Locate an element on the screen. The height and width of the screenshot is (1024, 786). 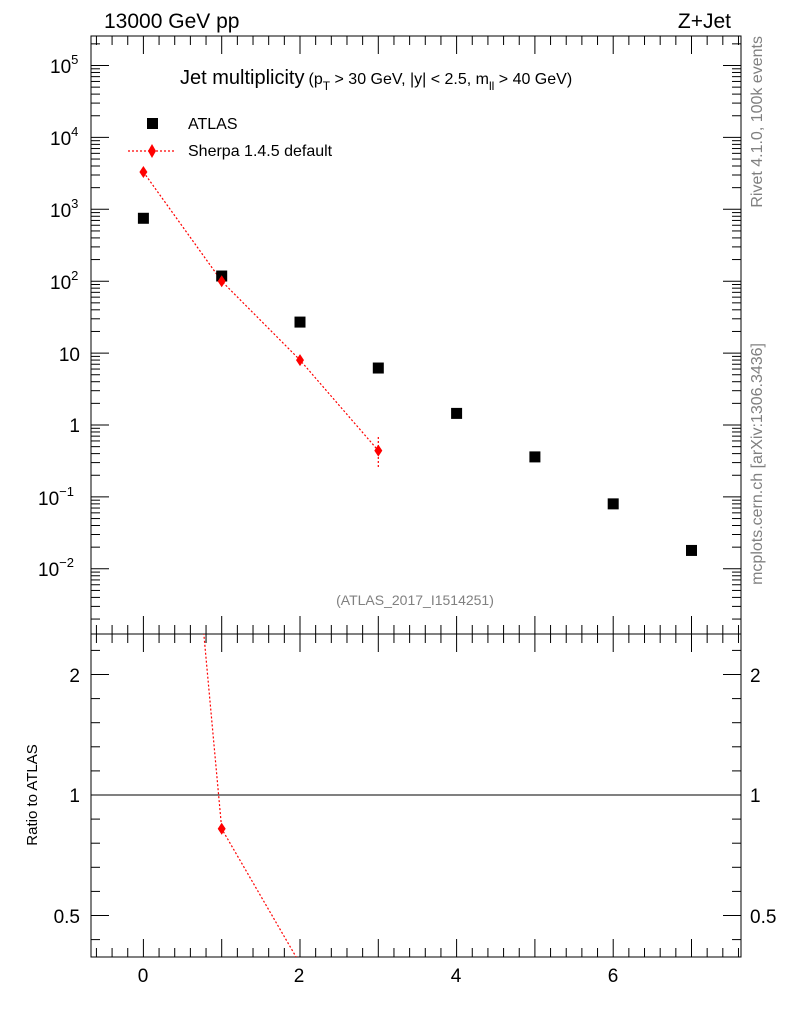
analysis-id-label: (ATLAS_2017_I1514251) is located at coordinates (415, 600).